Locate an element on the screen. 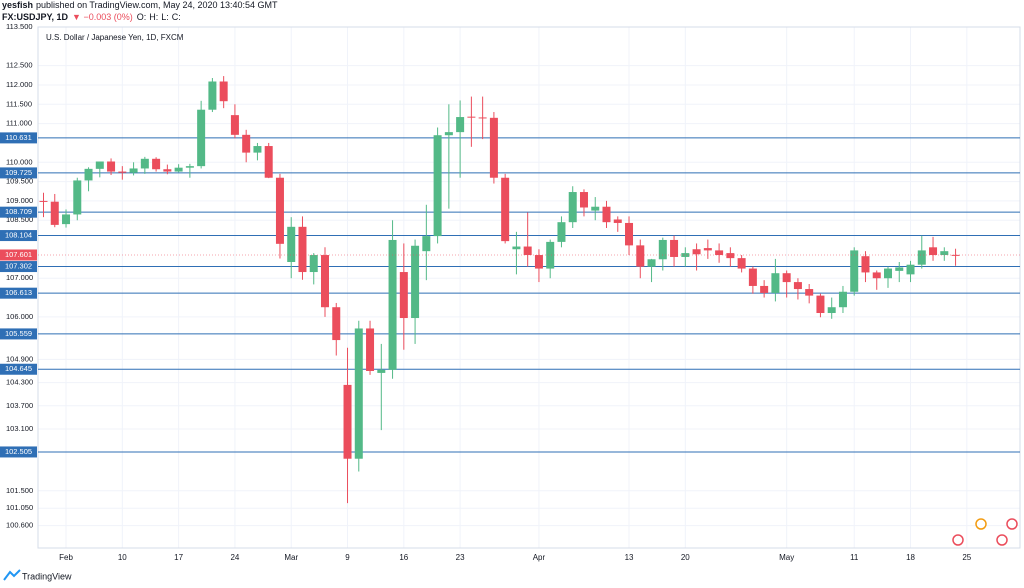  y-tick-label: 109.000 is located at coordinates (19, 200).